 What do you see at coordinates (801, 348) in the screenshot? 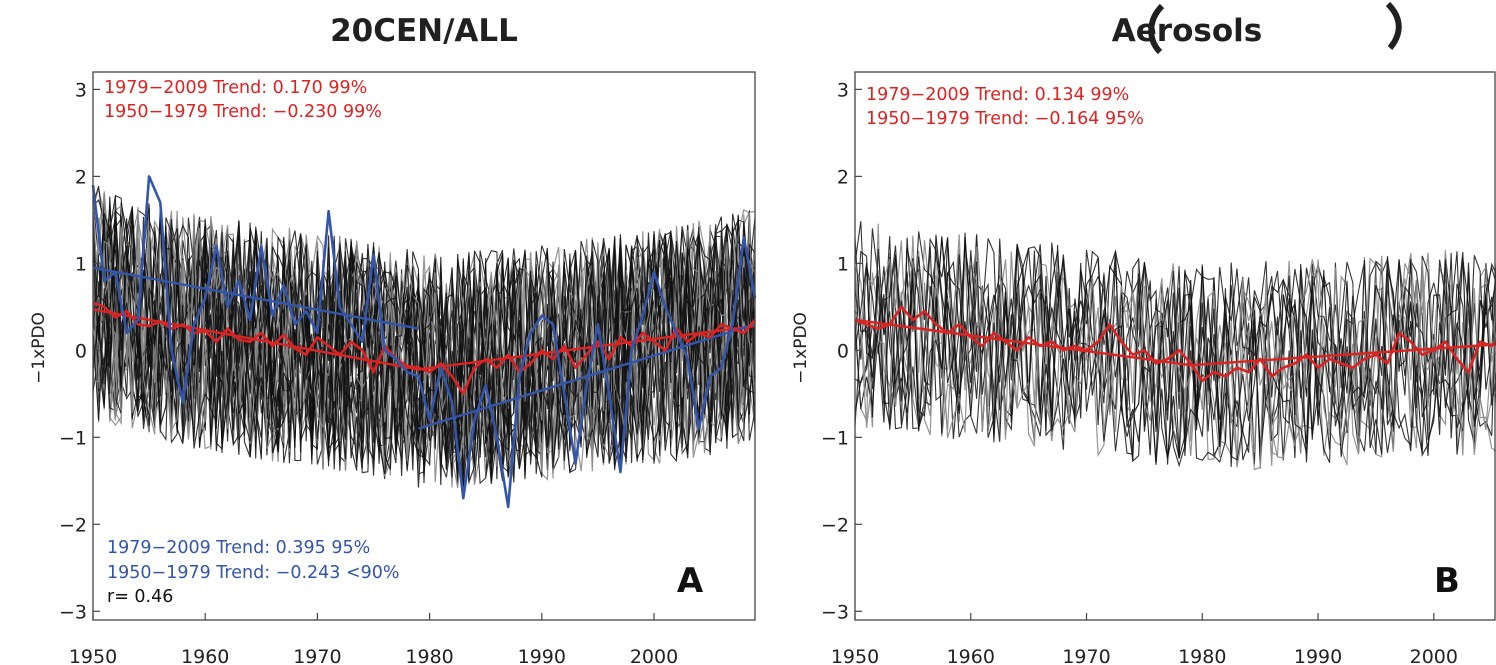
I see `panel-b-y-axis-label: −1xPDO` at bounding box center [801, 348].